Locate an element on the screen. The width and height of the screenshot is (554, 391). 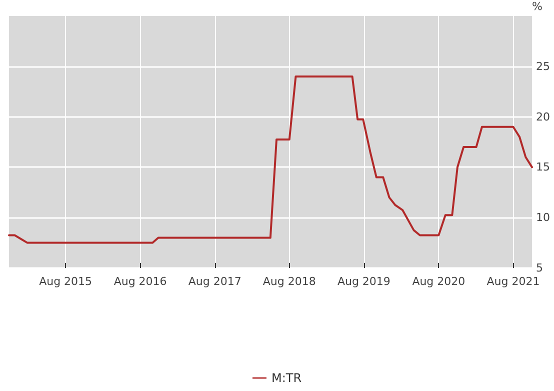
x-tick-label: Aug 2019 is located at coordinates (363, 281).